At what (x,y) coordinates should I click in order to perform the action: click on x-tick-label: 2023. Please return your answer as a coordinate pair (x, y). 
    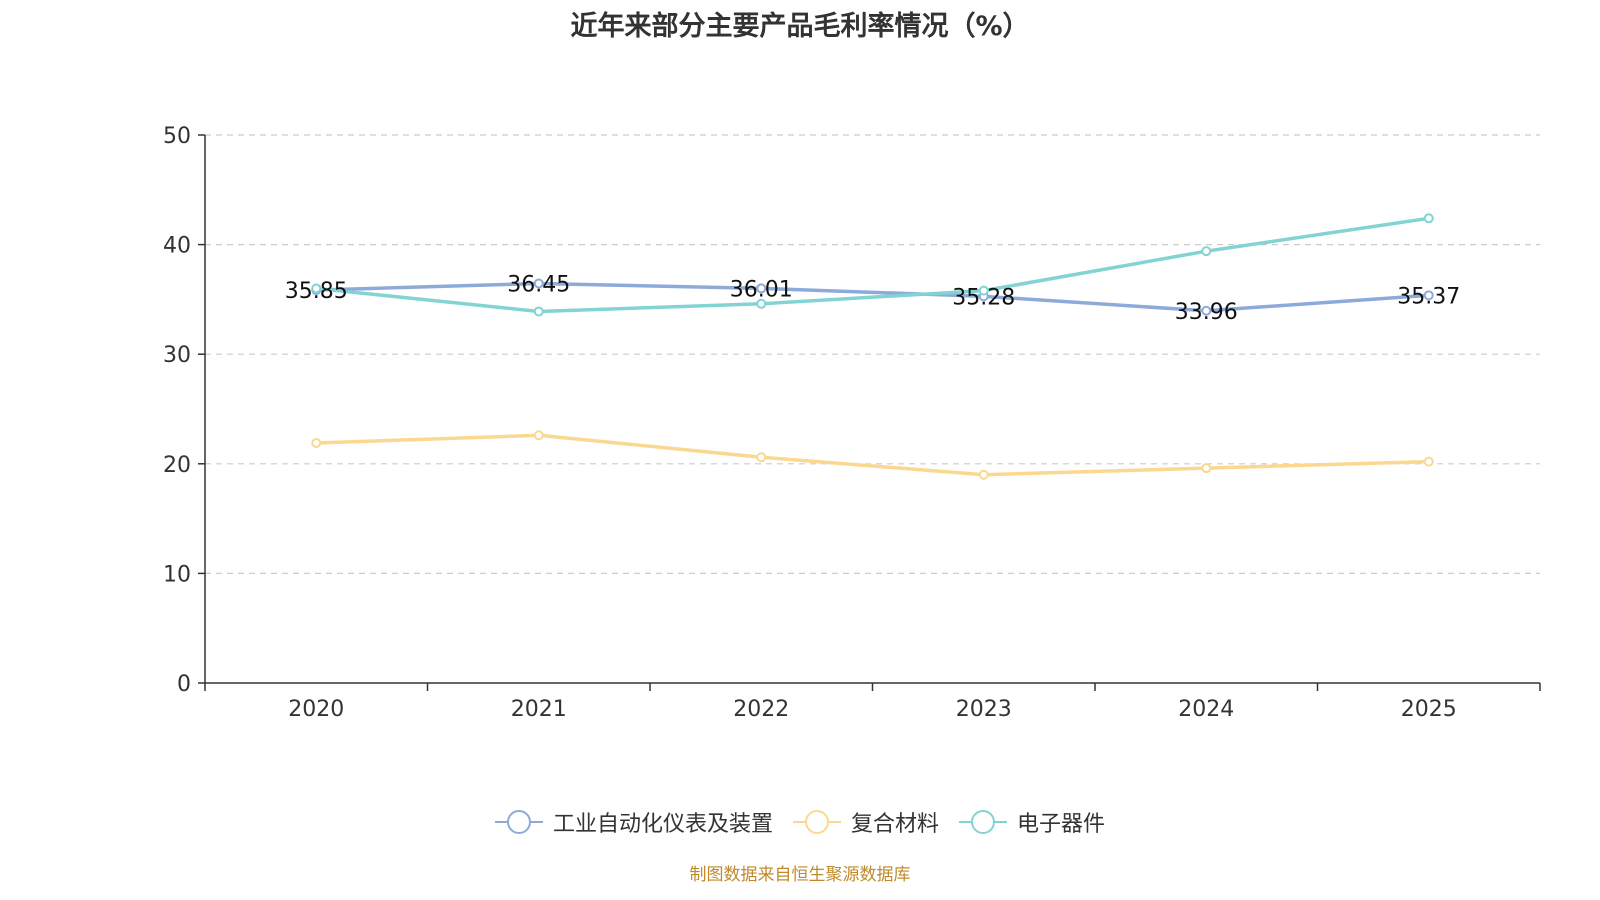
    Looking at the image, I should click on (984, 709).